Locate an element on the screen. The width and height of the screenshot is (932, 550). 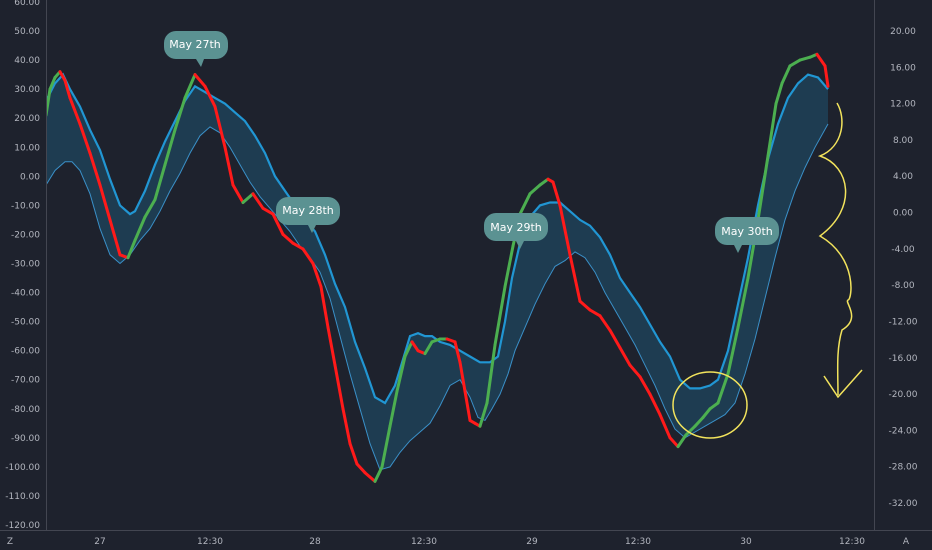
left-tick-label: -40.00 is located at coordinates (25, 294).